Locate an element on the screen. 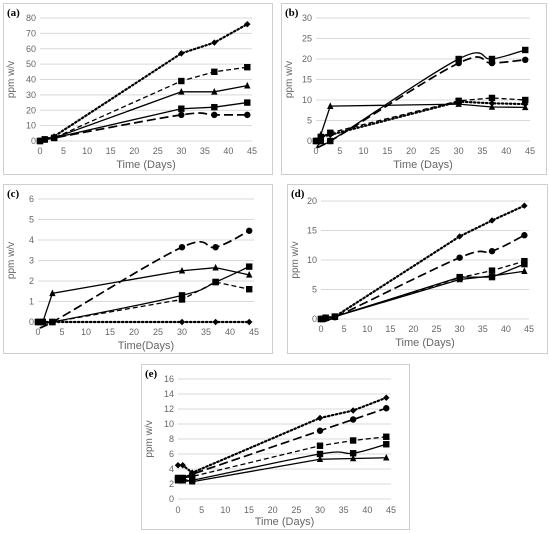  xtick-label-e-5: 25 is located at coordinates (296, 510).